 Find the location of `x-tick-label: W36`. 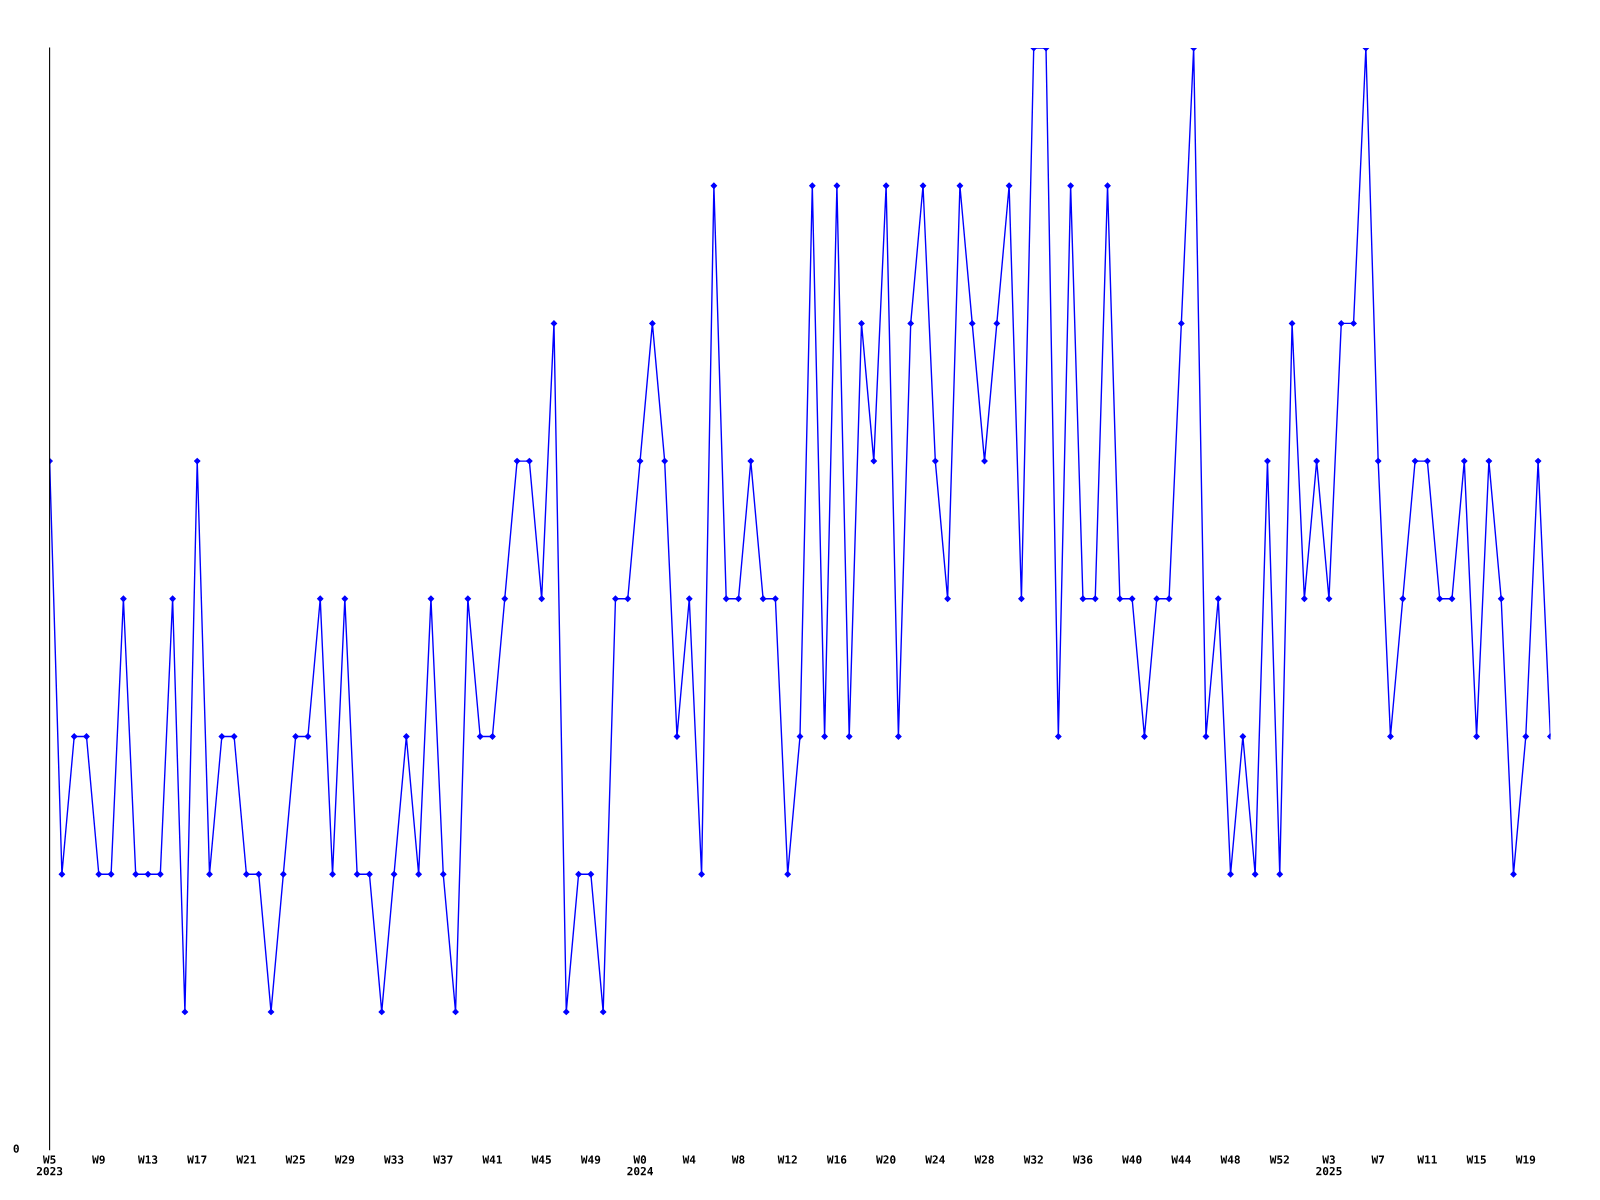

x-tick-label: W36 is located at coordinates (1082, 1159).